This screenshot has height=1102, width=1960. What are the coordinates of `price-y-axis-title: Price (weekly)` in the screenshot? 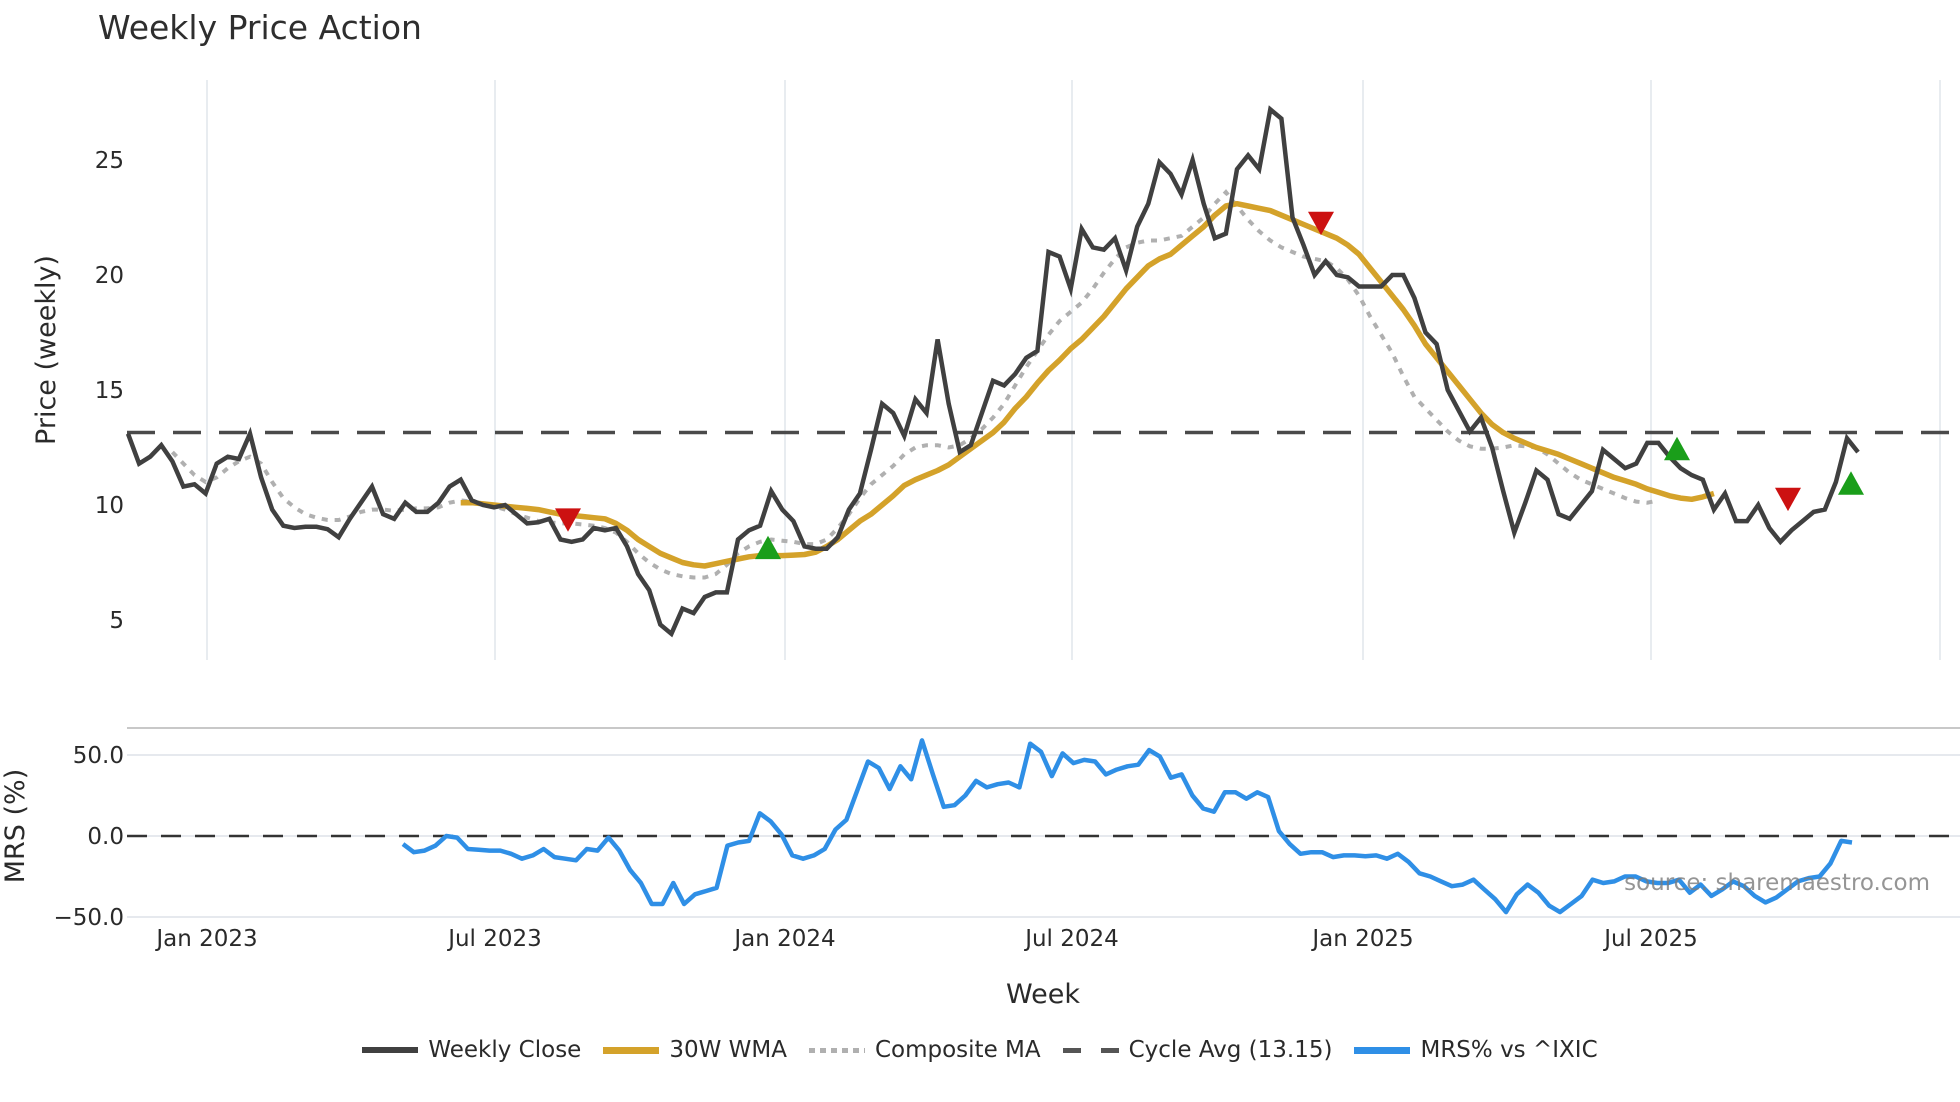 It's located at (46, 350).